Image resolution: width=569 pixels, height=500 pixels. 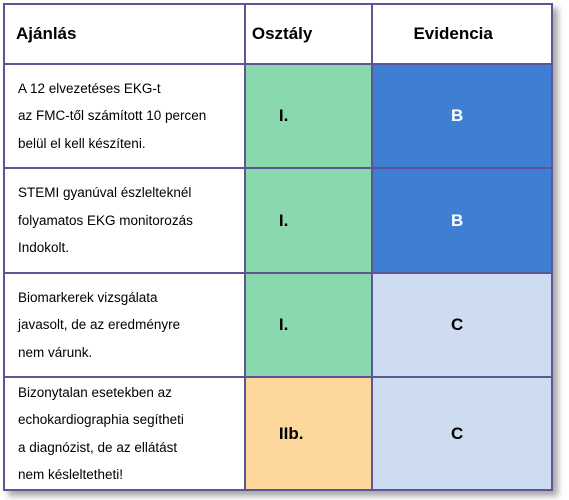 What do you see at coordinates (44, 248) in the screenshot?
I see `recommendation-line: Indokolt.` at bounding box center [44, 248].